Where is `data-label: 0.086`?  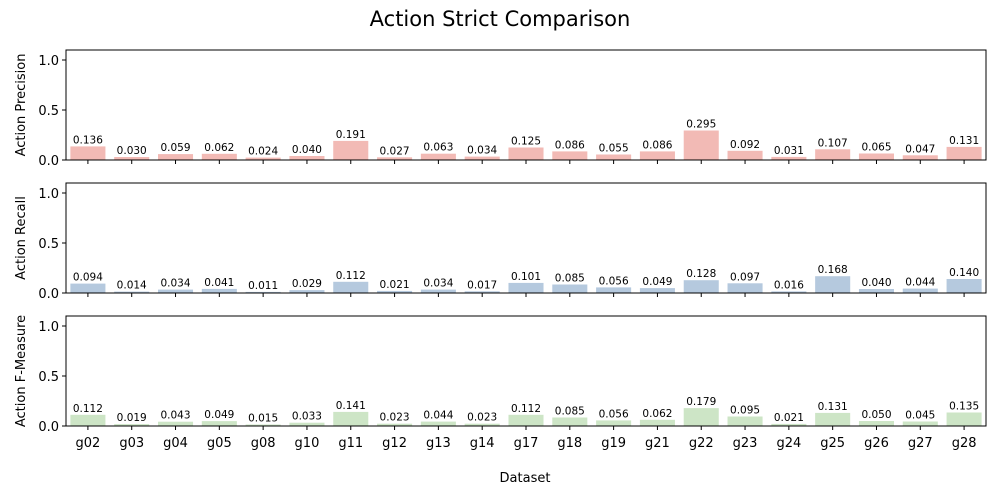 data-label: 0.086 is located at coordinates (570, 145).